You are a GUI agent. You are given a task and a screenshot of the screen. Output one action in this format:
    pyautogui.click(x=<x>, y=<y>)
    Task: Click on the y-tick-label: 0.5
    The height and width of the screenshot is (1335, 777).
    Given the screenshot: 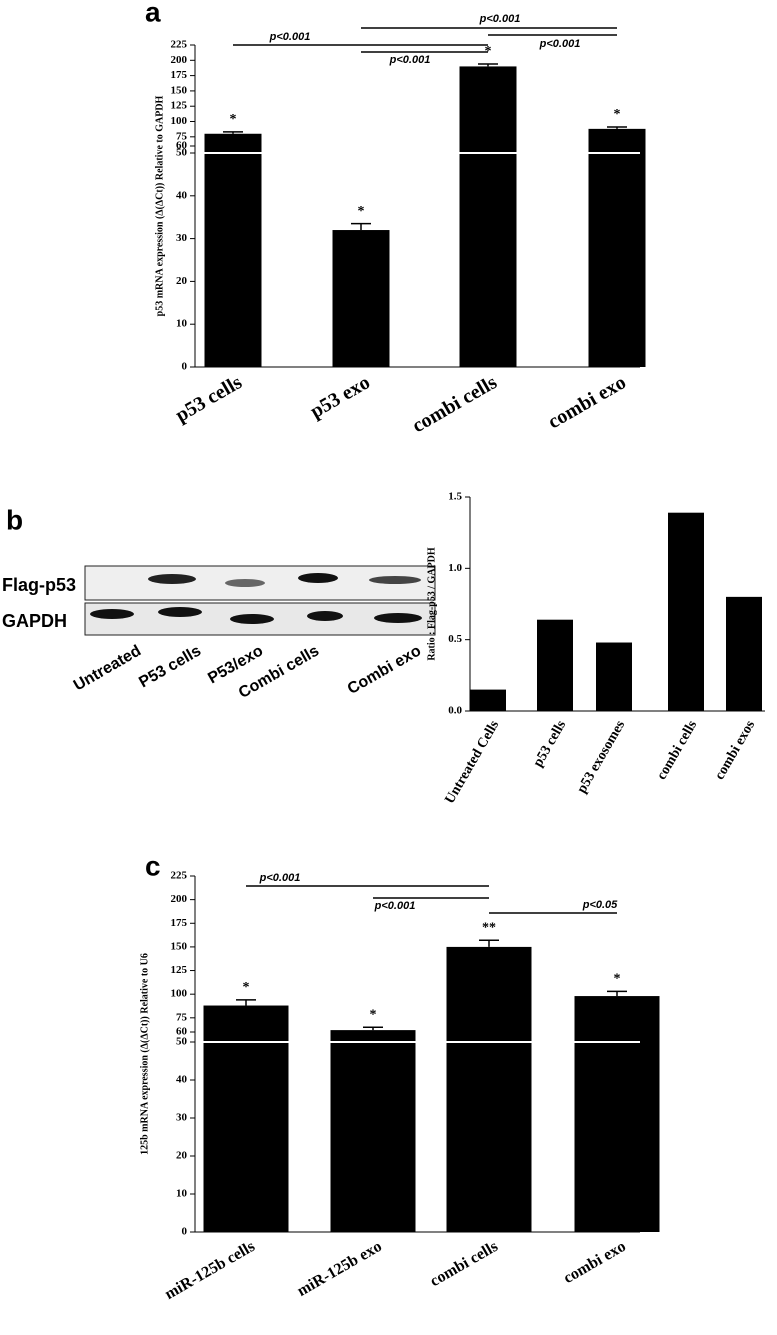 What is the action you would take?
    pyautogui.click(x=455, y=639)
    